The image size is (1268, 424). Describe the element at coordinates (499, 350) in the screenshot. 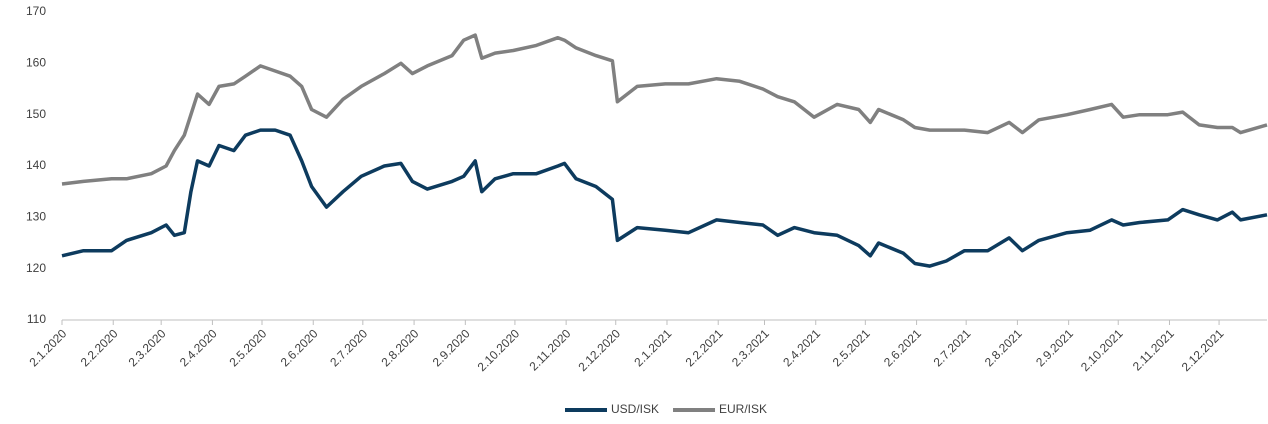

I see `x-tick-label: 2.10.2020` at that location.